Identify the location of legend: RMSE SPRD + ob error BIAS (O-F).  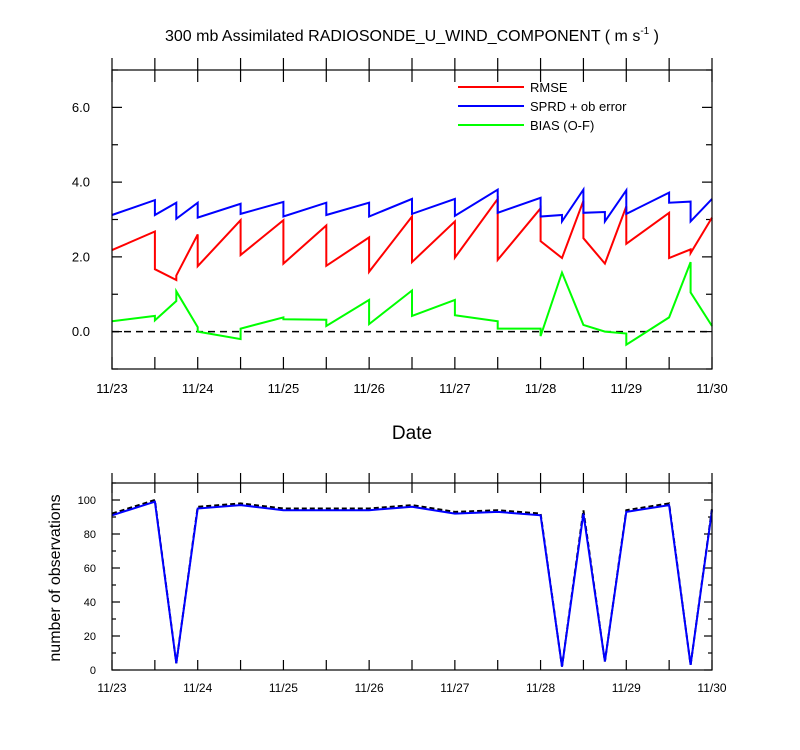
(542, 106).